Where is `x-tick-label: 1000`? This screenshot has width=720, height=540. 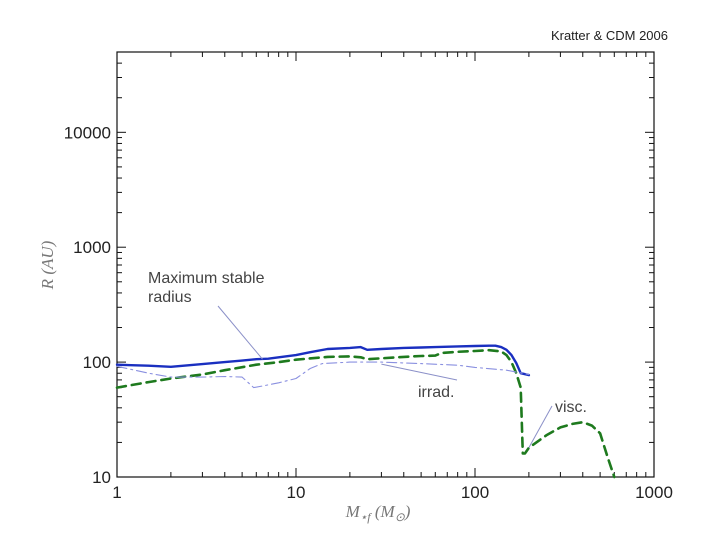 x-tick-label: 1000 is located at coordinates (654, 492).